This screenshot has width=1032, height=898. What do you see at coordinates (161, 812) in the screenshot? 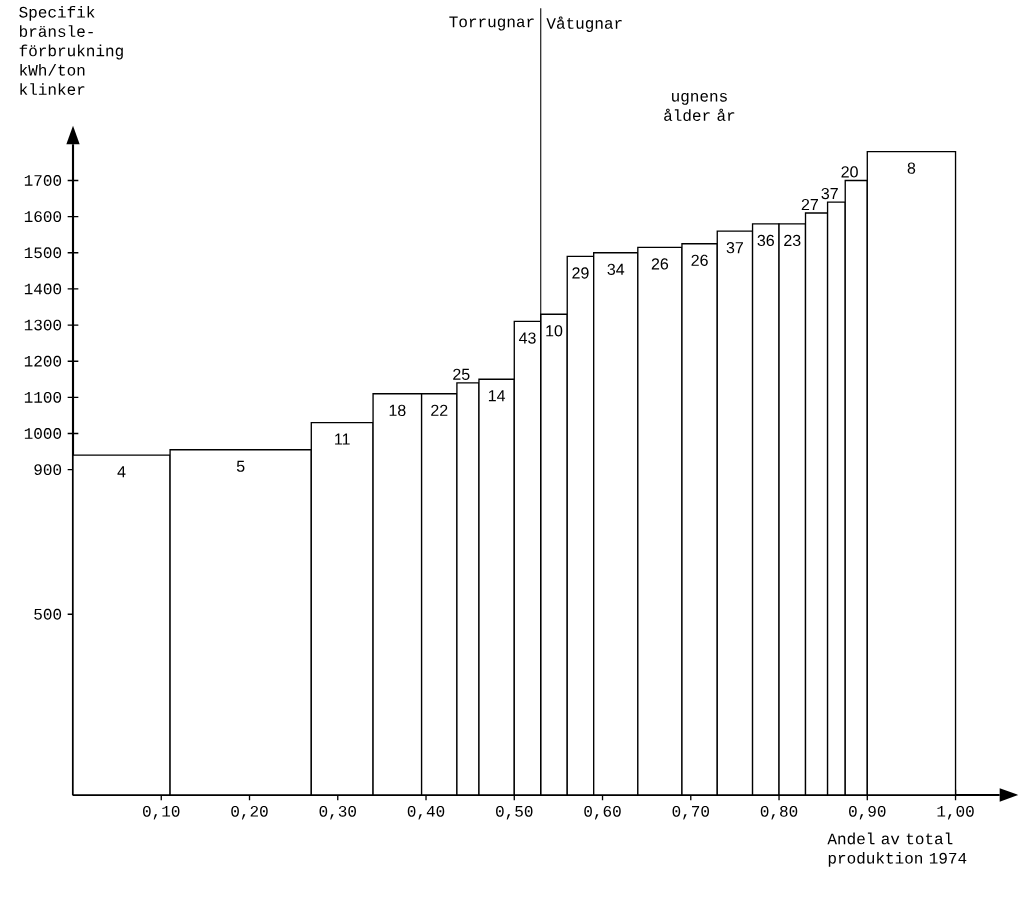
I see `x-tick-label: 0,10` at bounding box center [161, 812].